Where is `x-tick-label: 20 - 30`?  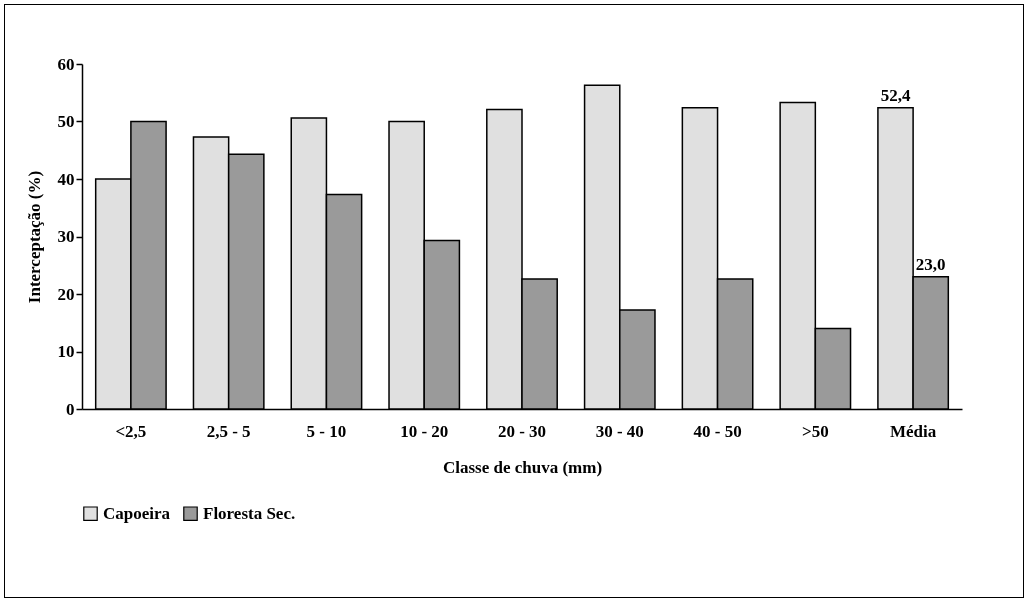
x-tick-label: 20 - 30 is located at coordinates (522, 431).